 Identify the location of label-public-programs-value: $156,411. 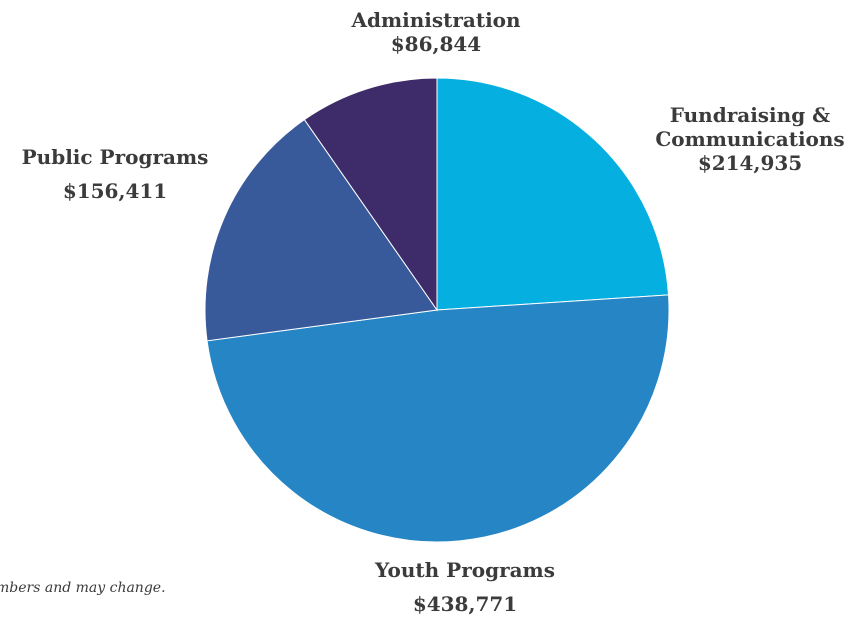
(115, 191).